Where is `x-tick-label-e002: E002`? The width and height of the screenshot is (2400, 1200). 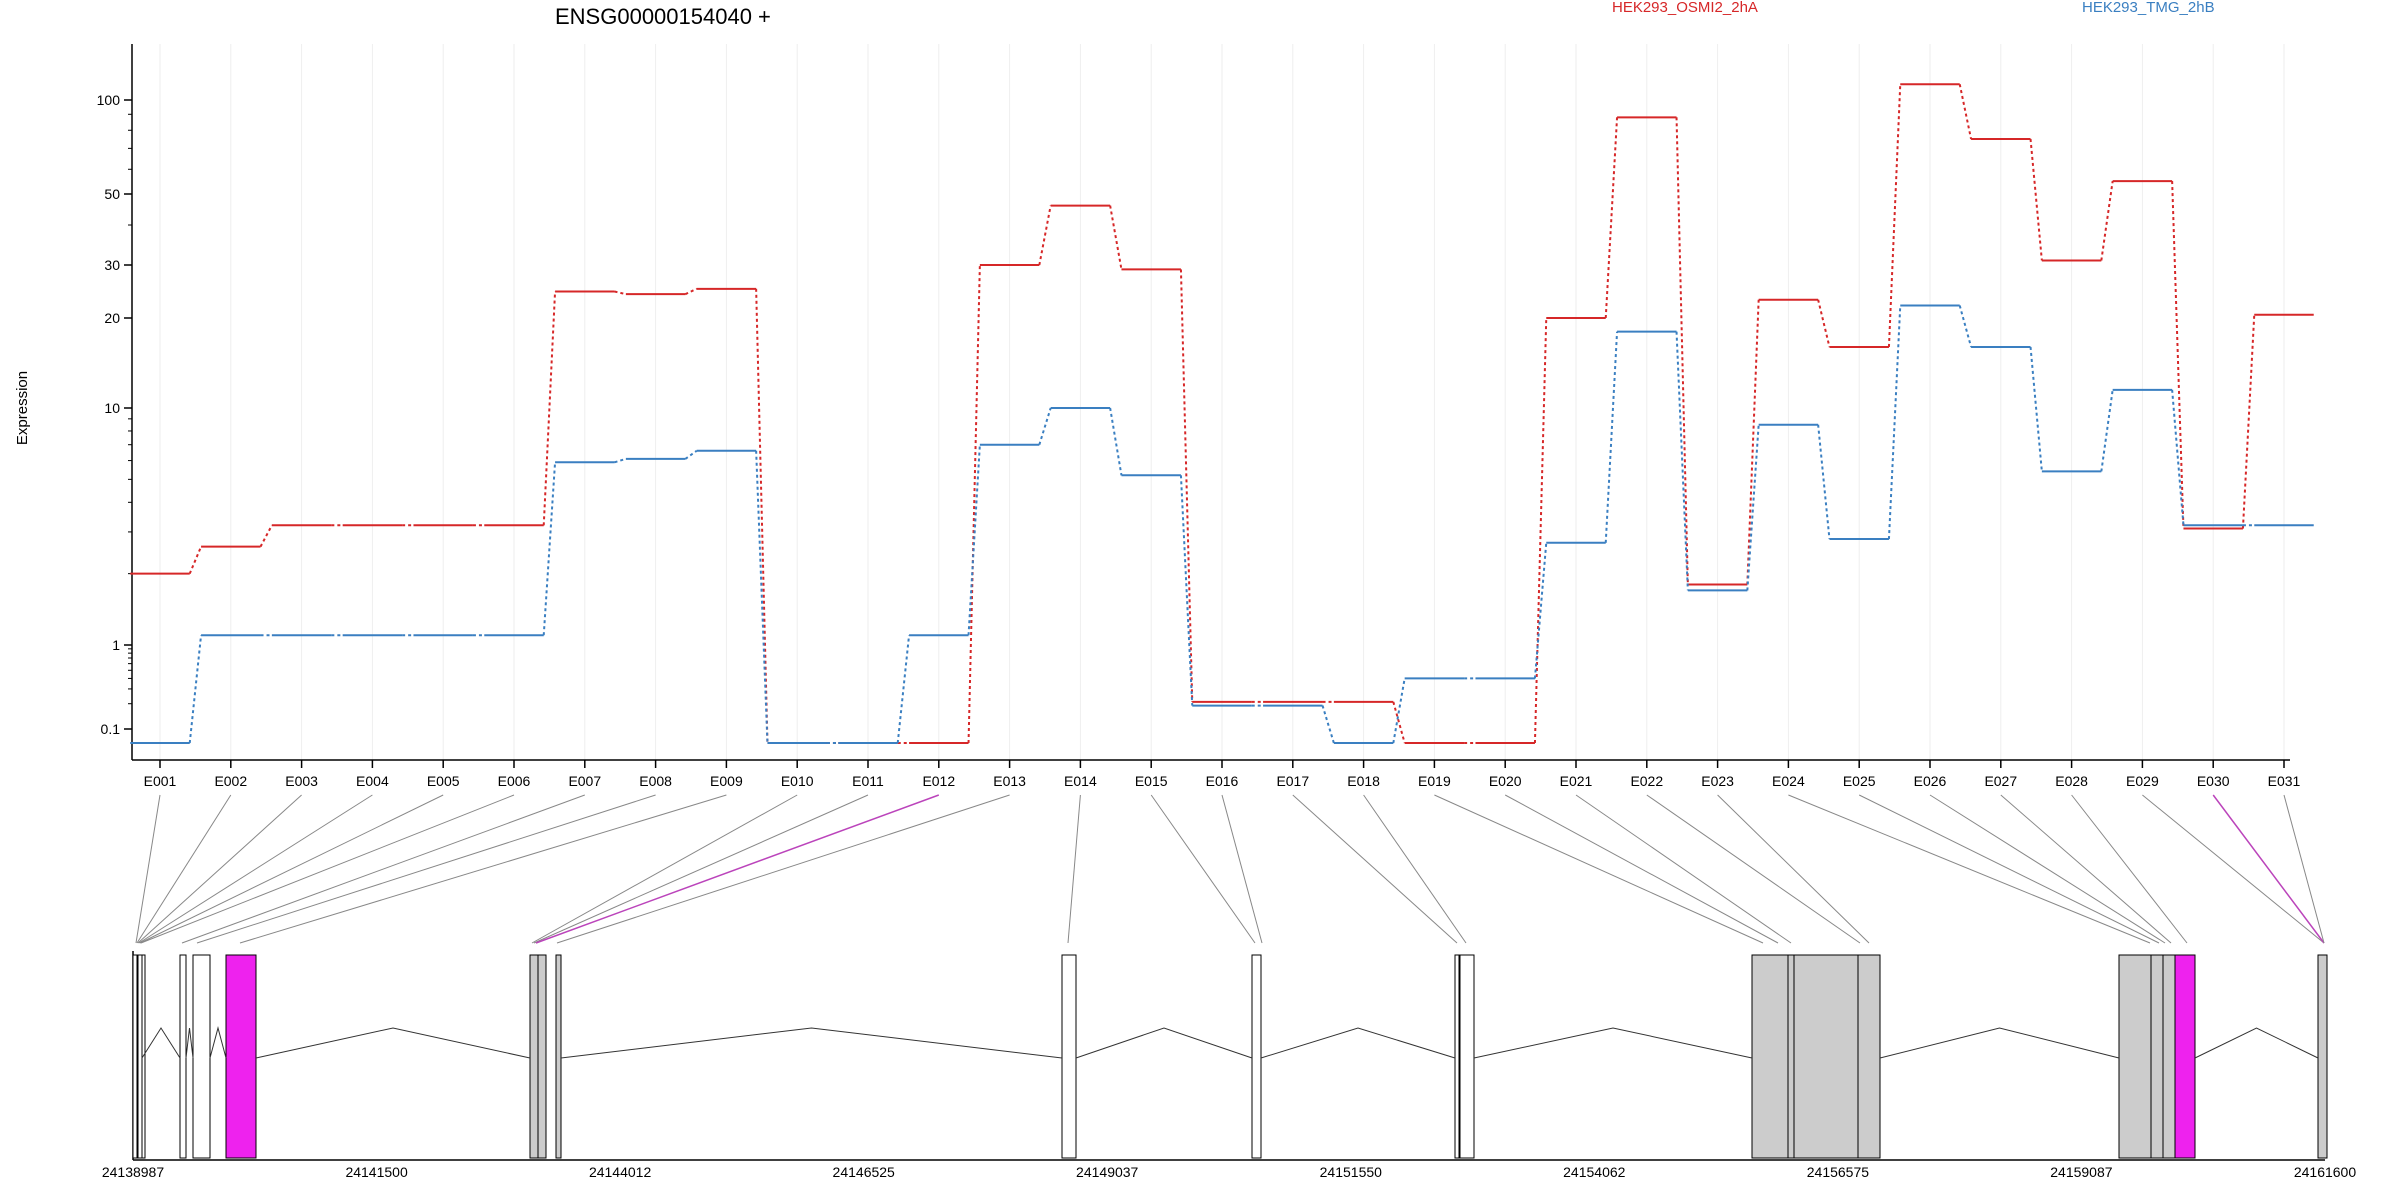
x-tick-label-e002: E002 is located at coordinates (230, 781).